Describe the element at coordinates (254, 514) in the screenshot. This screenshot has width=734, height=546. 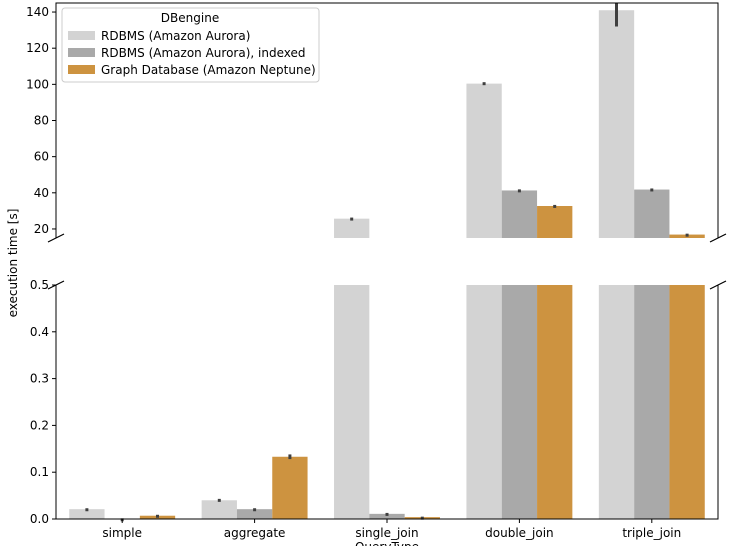
I see `bar-lower-aggregate-s1` at that location.